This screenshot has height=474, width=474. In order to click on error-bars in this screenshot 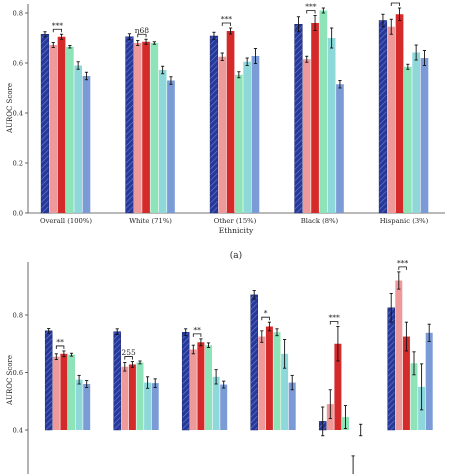, I will do `click(235, 48)`.